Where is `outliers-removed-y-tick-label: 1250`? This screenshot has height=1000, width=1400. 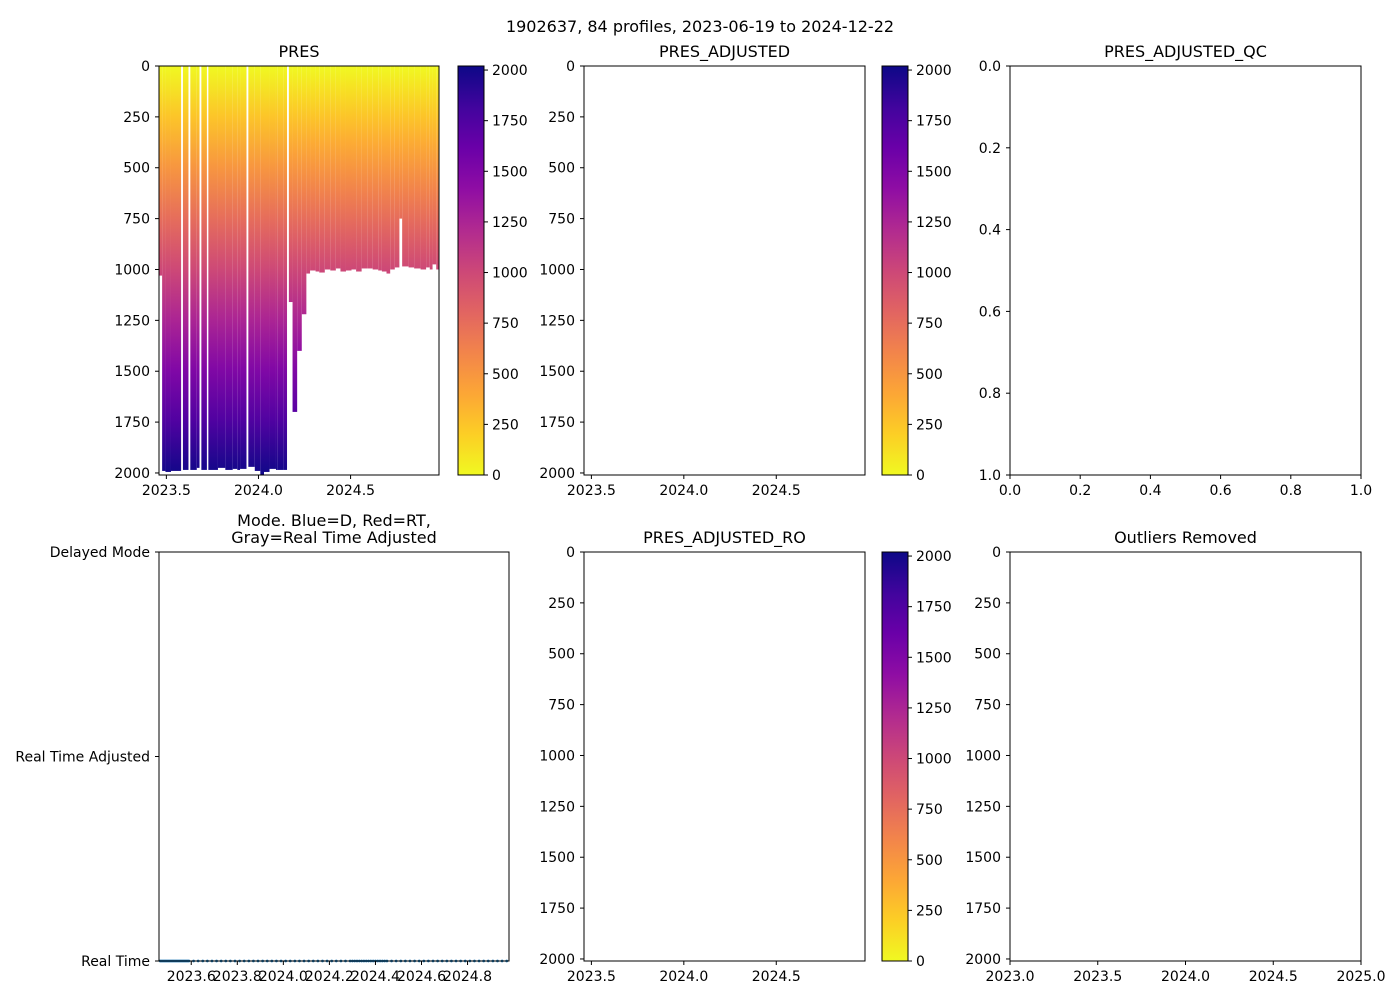 outliers-removed-y-tick-label: 1250 is located at coordinates (983, 807).